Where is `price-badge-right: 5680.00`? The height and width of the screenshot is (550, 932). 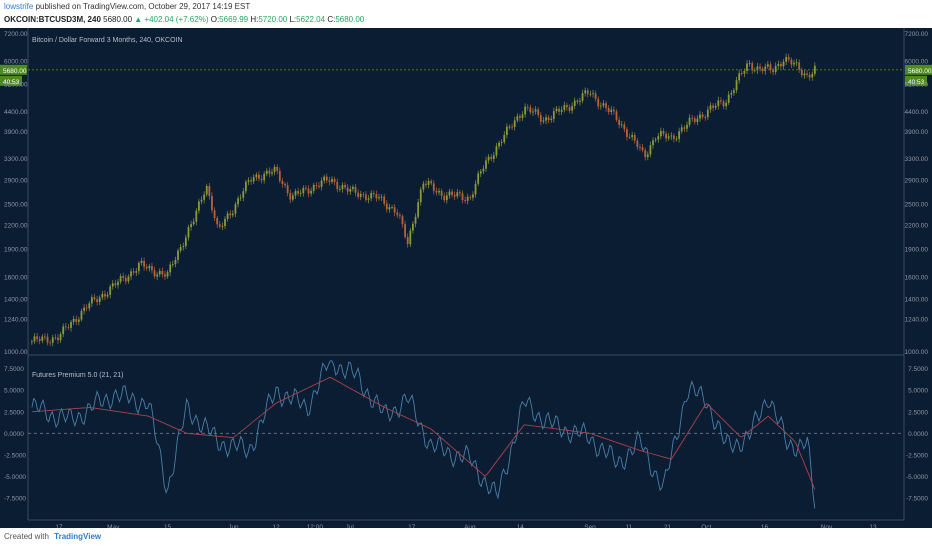
price-badge-right: 5680.00 is located at coordinates (920, 71).